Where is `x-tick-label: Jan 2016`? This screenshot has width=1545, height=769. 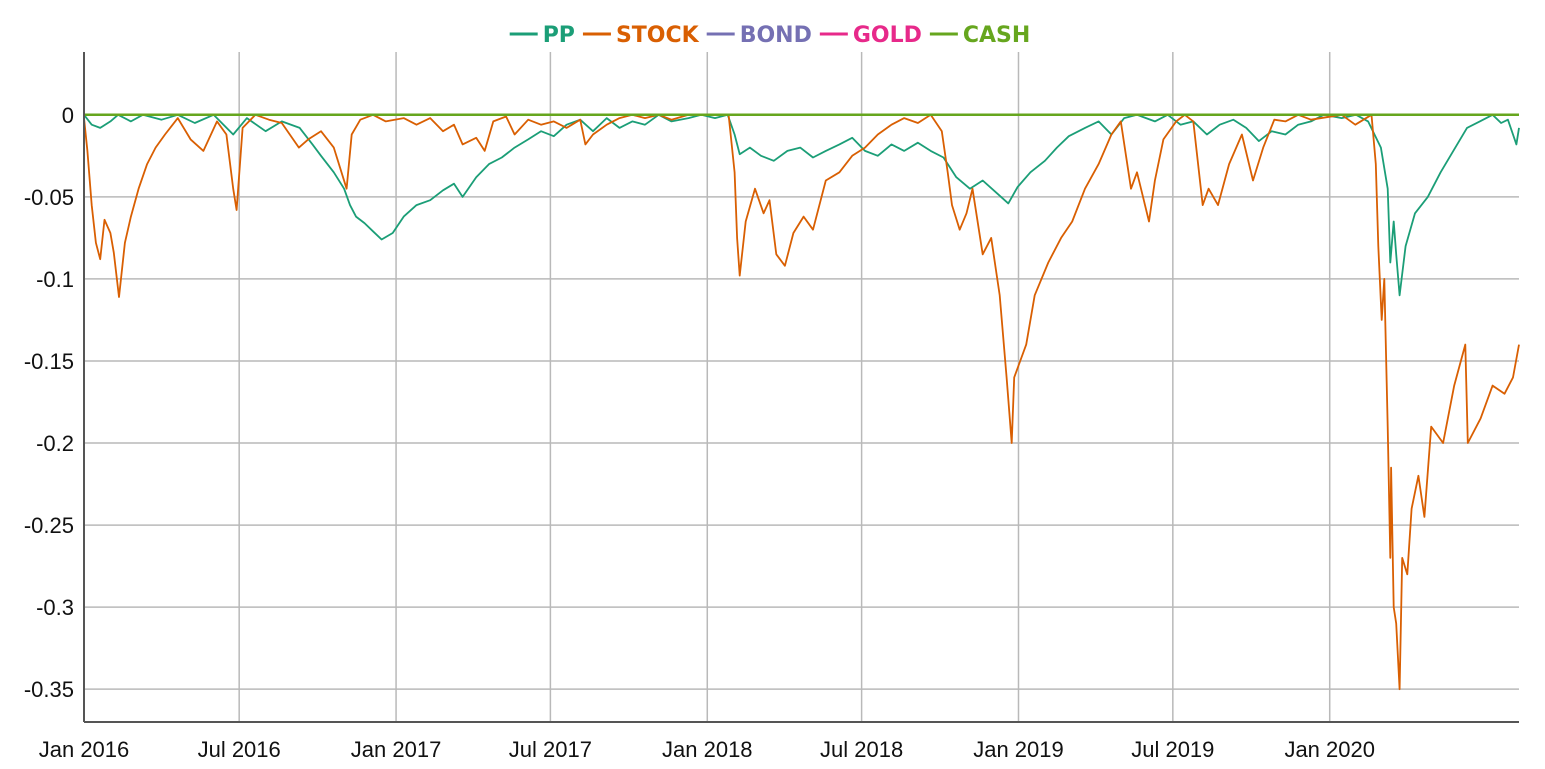 x-tick-label: Jan 2016 is located at coordinates (84, 749).